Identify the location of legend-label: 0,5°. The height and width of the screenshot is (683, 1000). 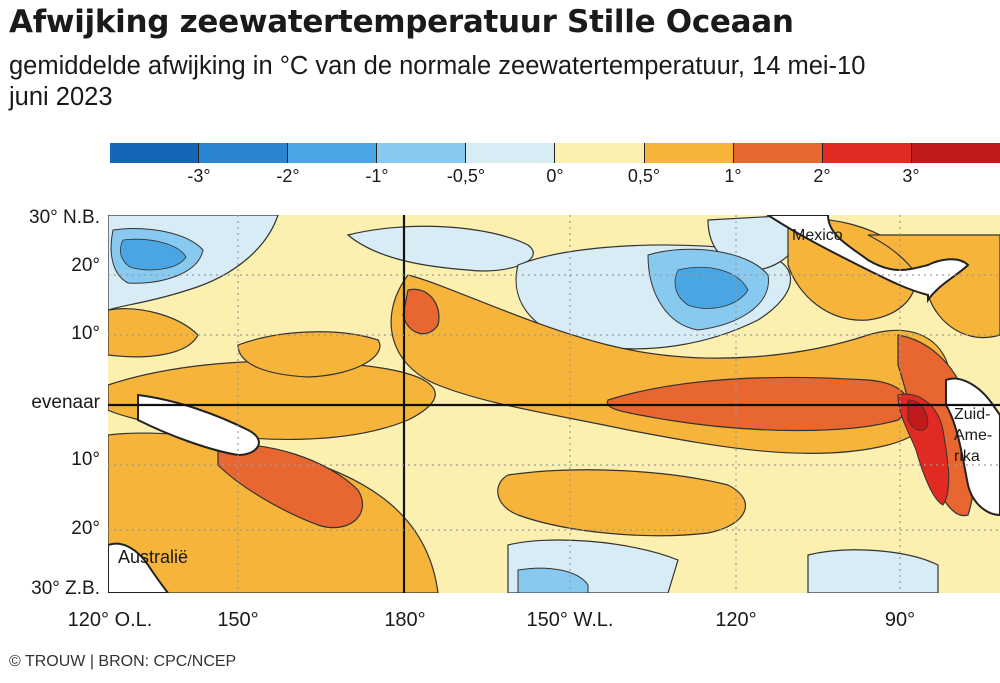
(644, 176).